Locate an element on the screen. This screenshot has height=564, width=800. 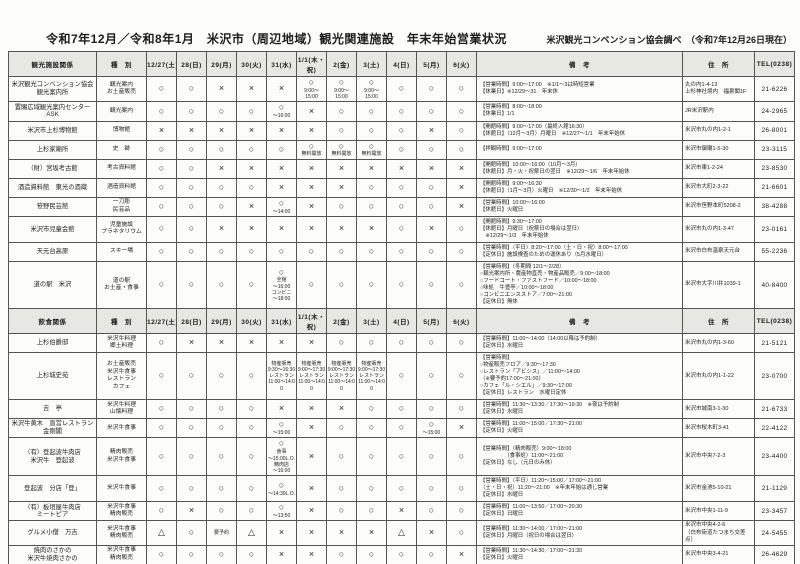
facility-type-cell: 道の駅 お土産・食事 is located at coordinates (121, 285).